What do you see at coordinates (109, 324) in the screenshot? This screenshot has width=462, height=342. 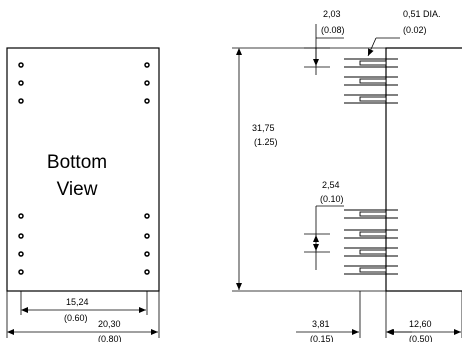 I see `width-mm: 20,30` at bounding box center [109, 324].